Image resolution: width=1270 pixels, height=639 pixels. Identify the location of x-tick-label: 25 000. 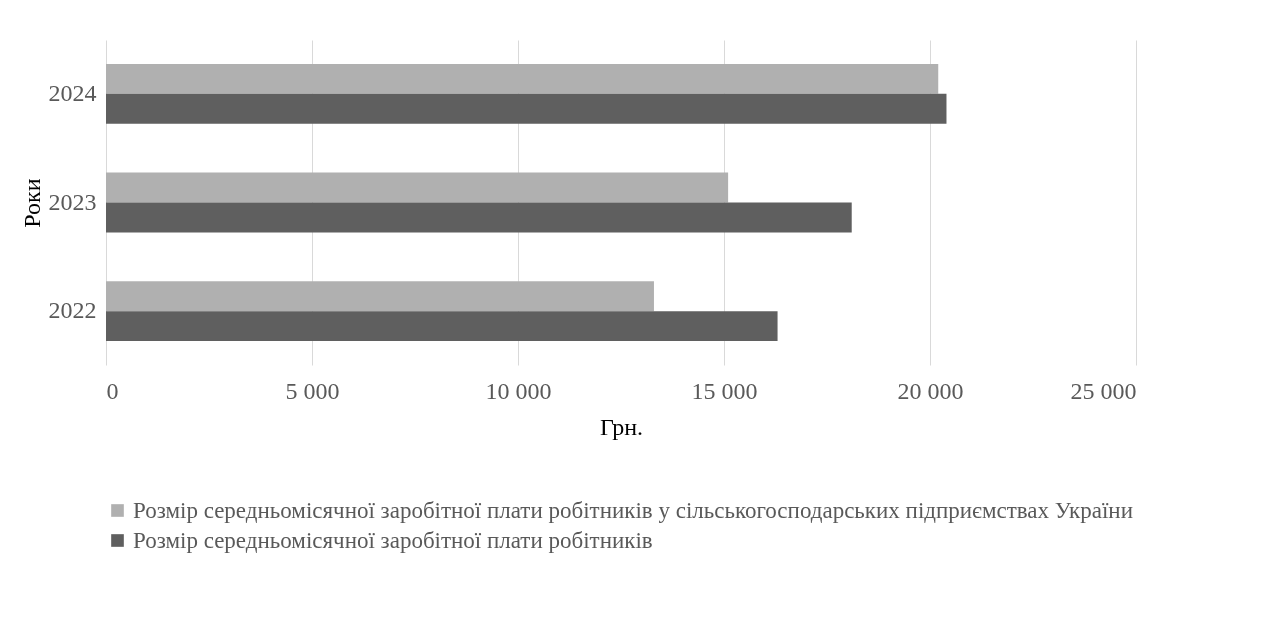
(1103, 390).